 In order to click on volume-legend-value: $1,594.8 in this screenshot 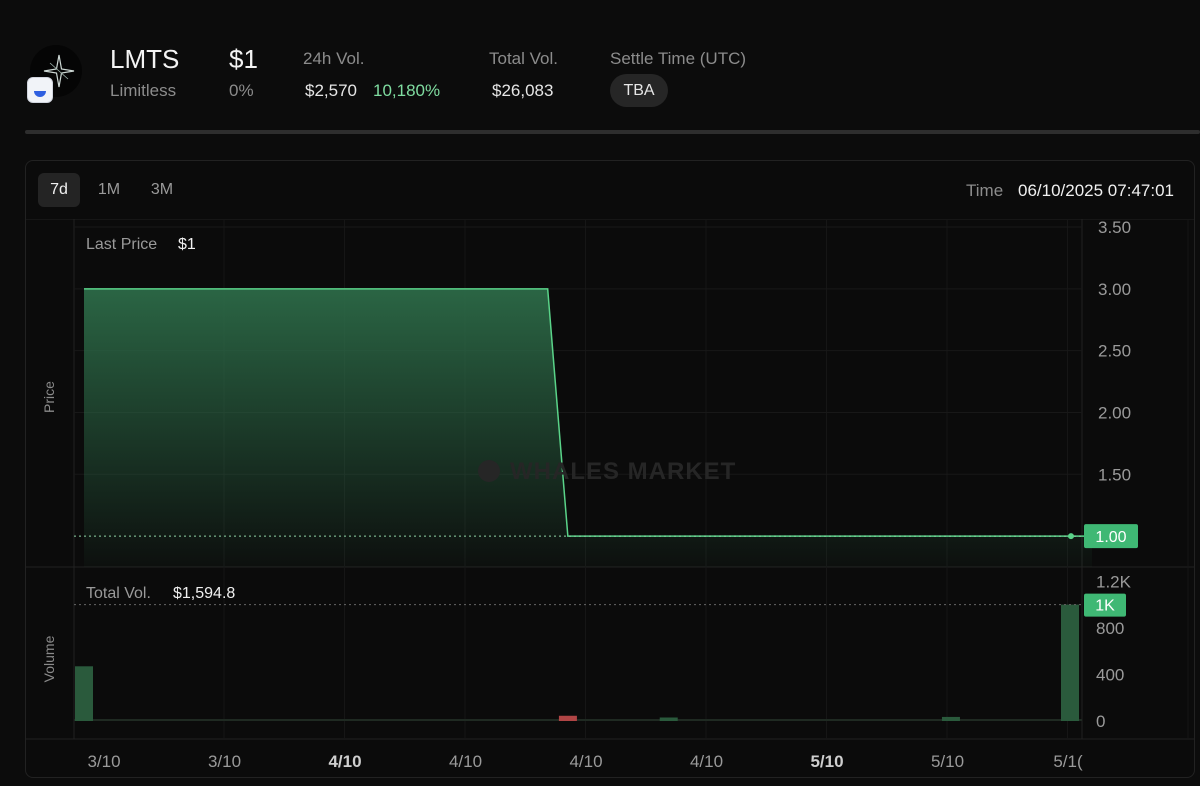, I will do `click(204, 593)`.